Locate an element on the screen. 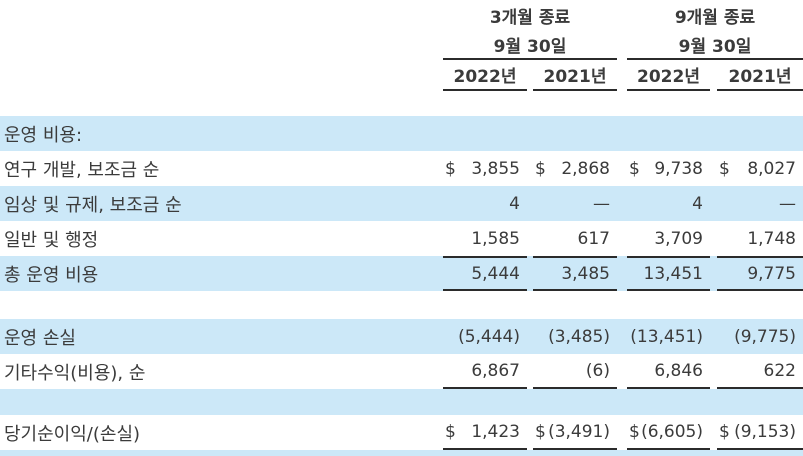 This screenshot has height=456, width=803. cell-value: (5,444) is located at coordinates (489, 336).